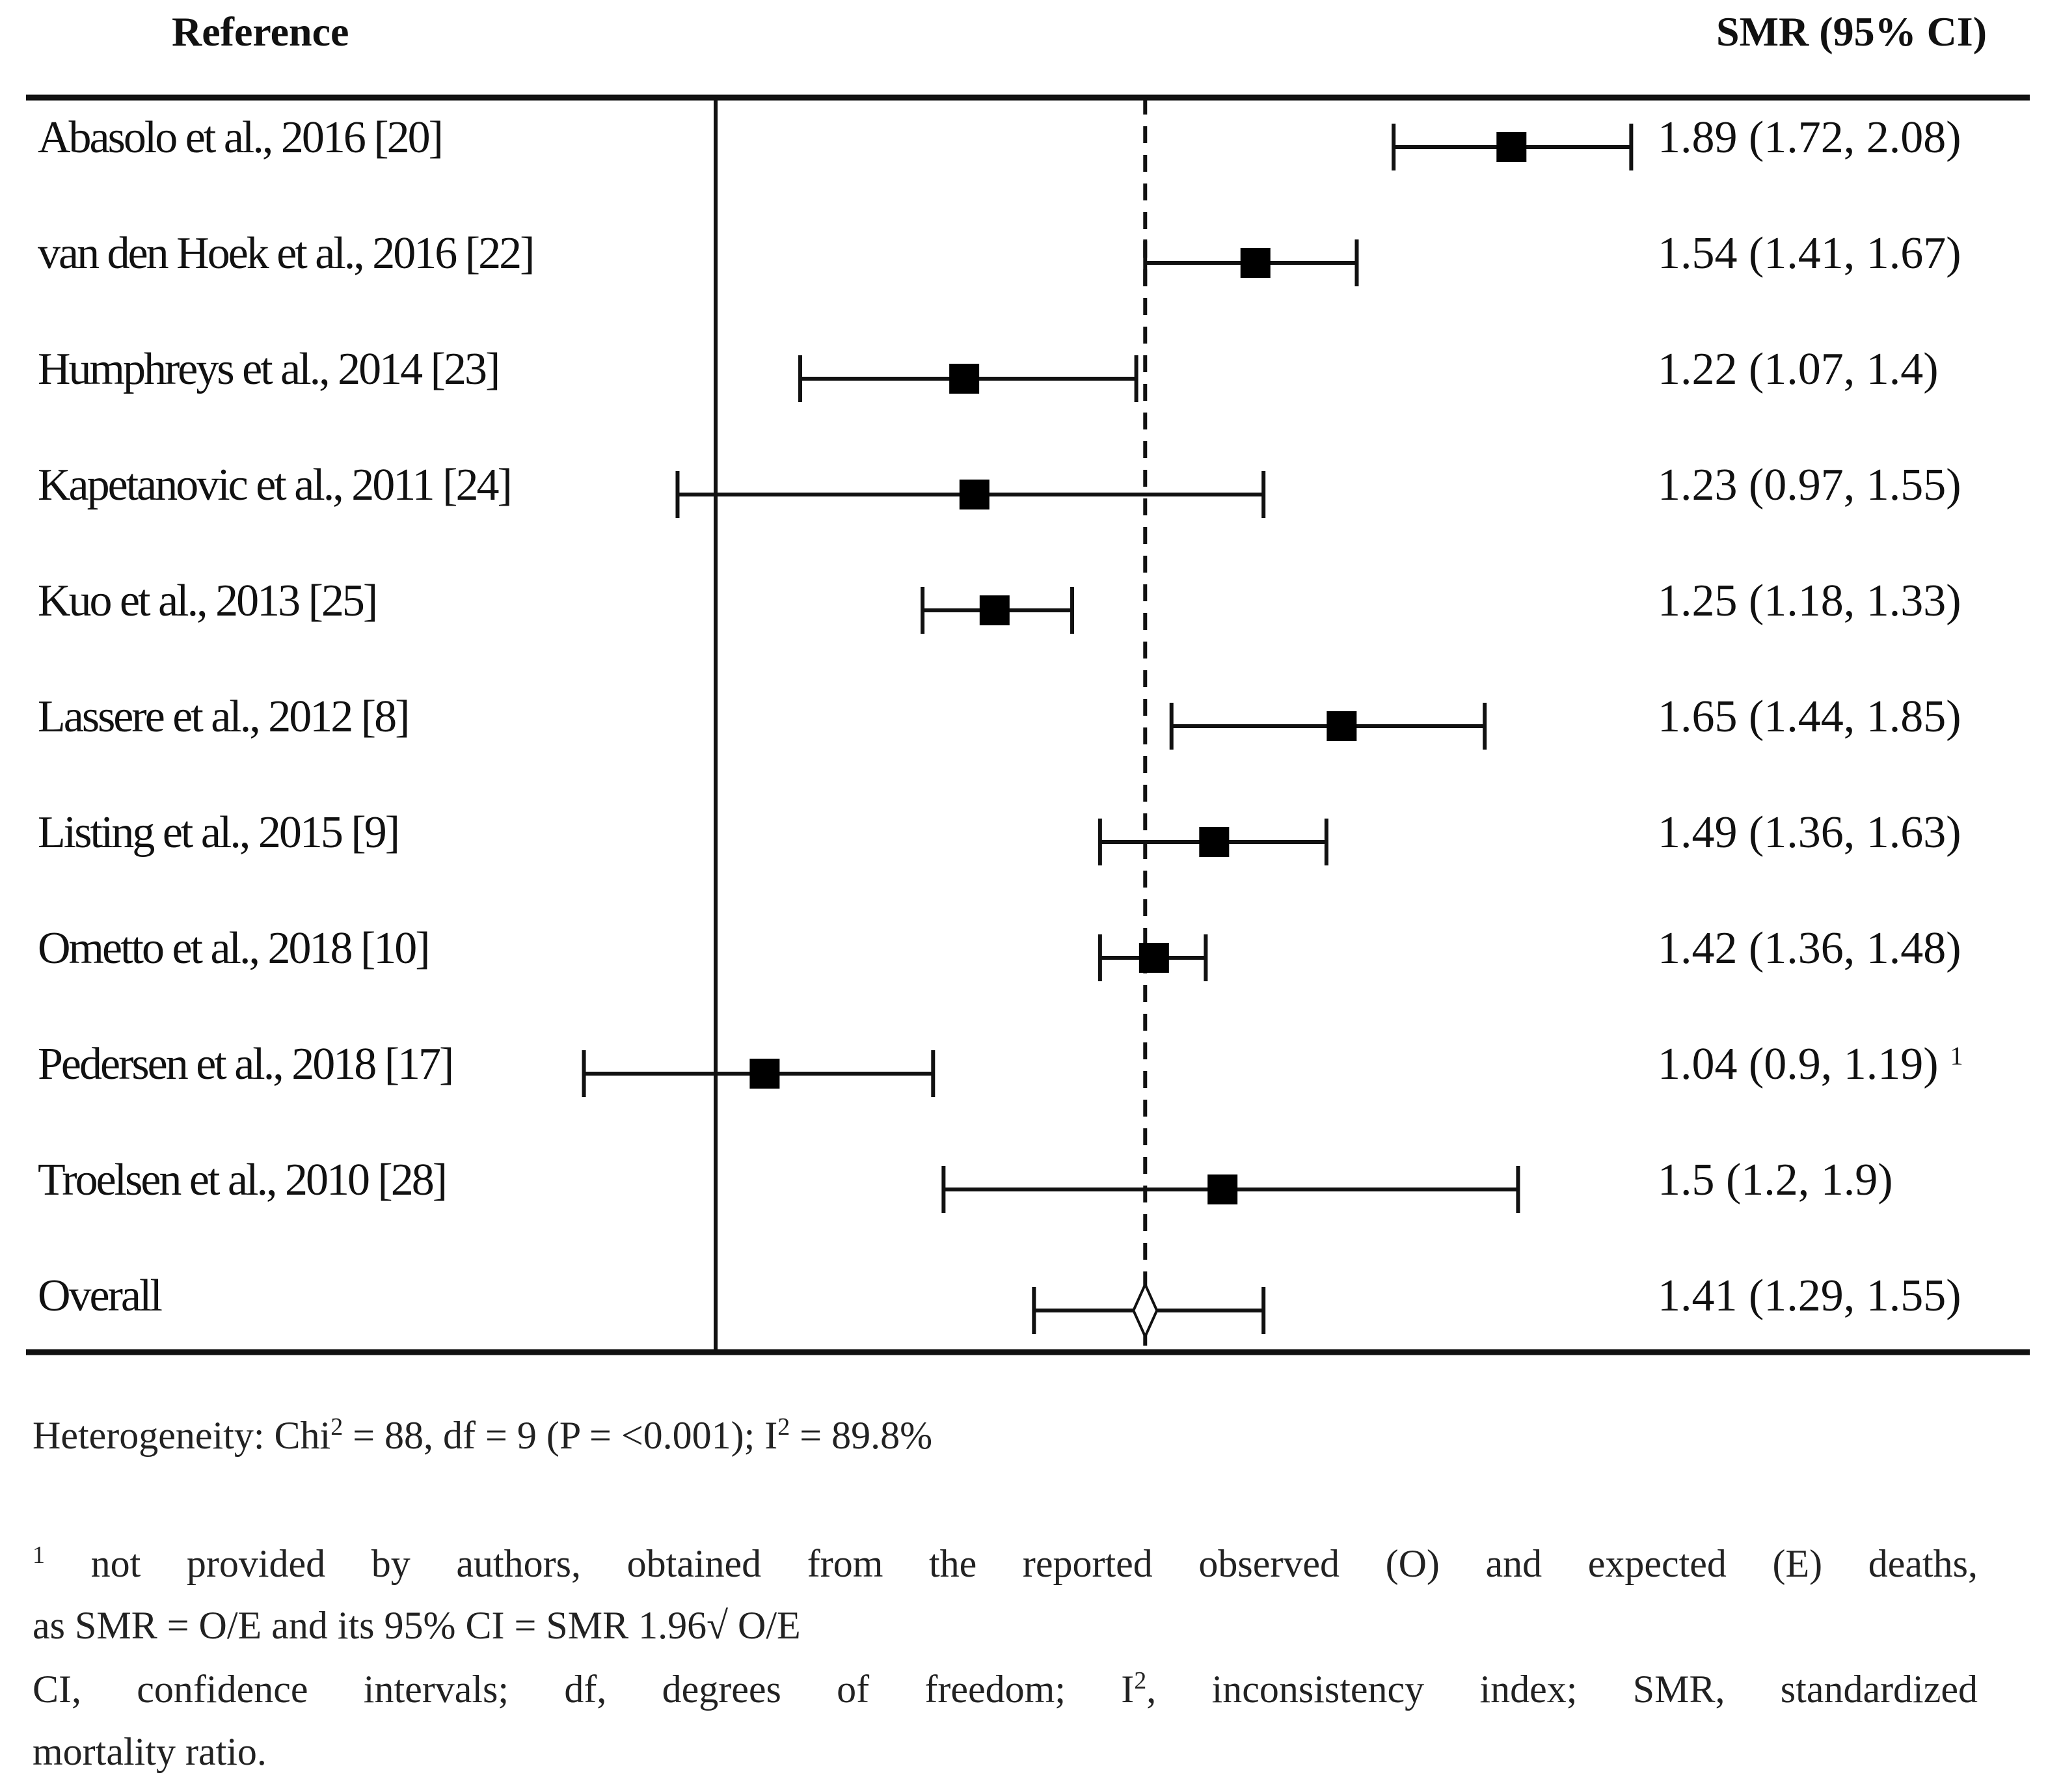 The width and height of the screenshot is (2061, 1792). What do you see at coordinates (1145, 1310) in the screenshot?
I see `overall-diamond` at bounding box center [1145, 1310].